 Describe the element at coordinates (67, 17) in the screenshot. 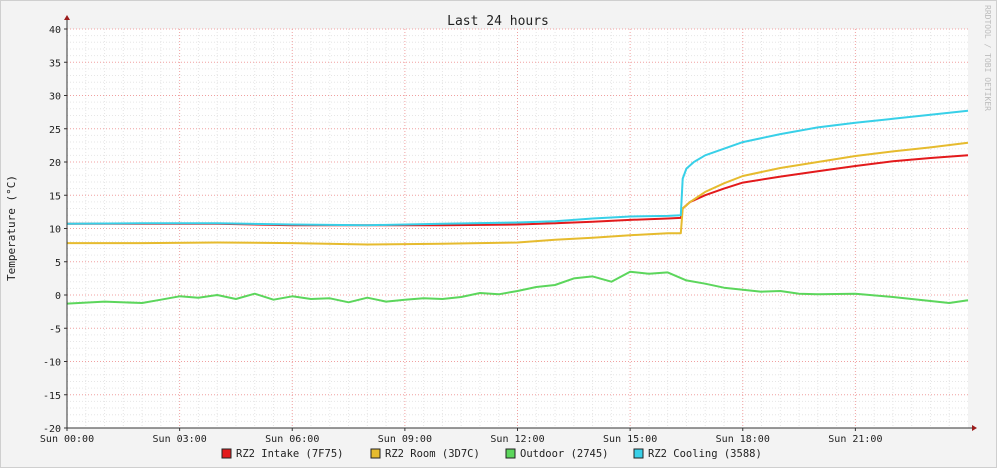

I see `y-axis-arrow` at that location.